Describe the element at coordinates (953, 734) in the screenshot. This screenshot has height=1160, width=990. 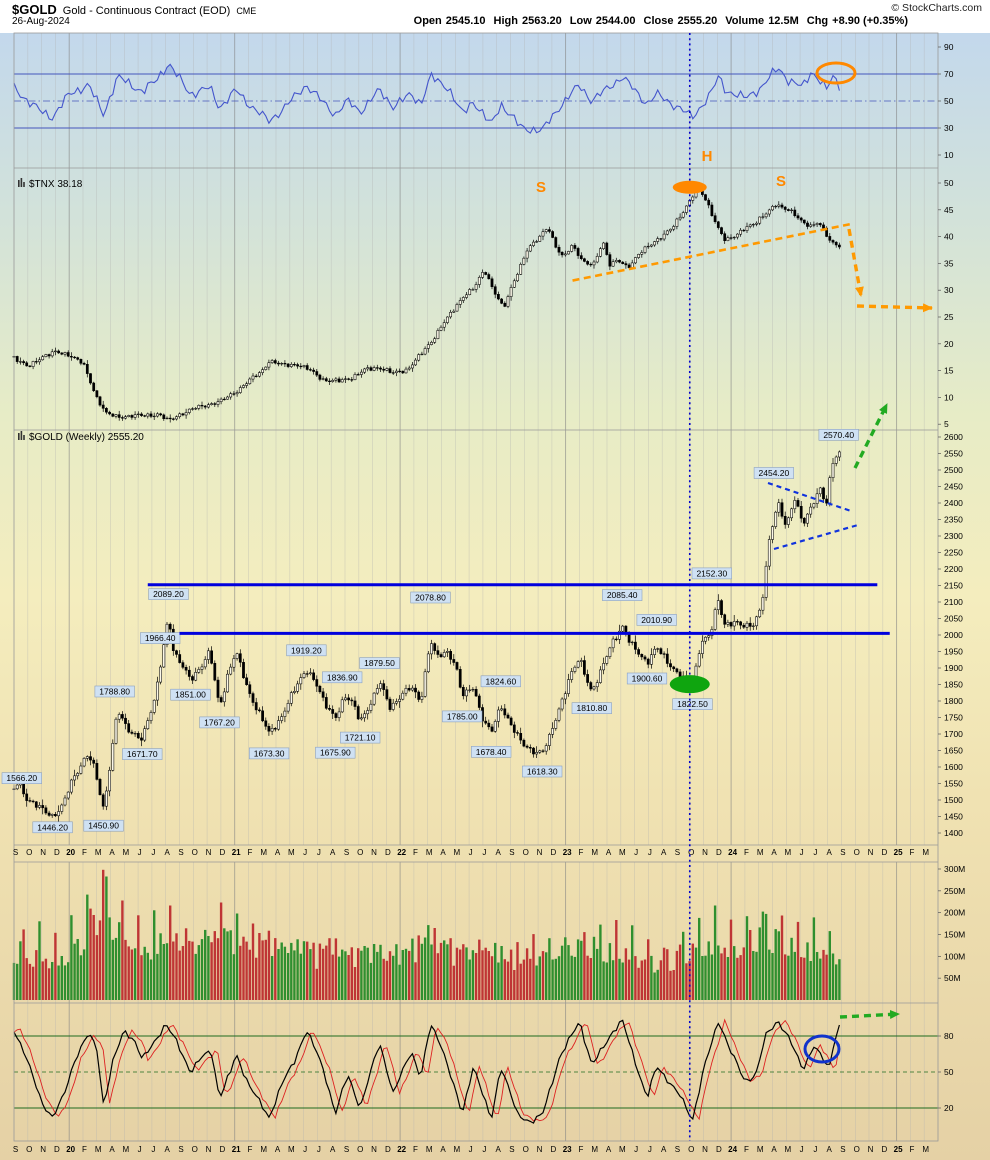
I see `svg-text: 1700` at that location.